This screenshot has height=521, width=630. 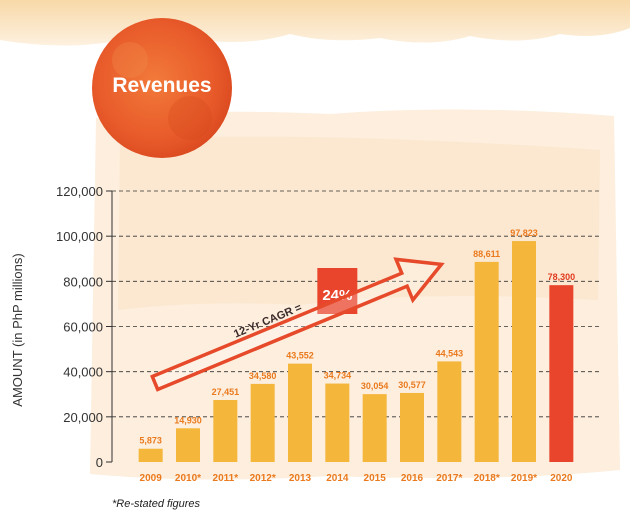 What do you see at coordinates (524, 233) in the screenshot?
I see `data-label: 97,823` at bounding box center [524, 233].